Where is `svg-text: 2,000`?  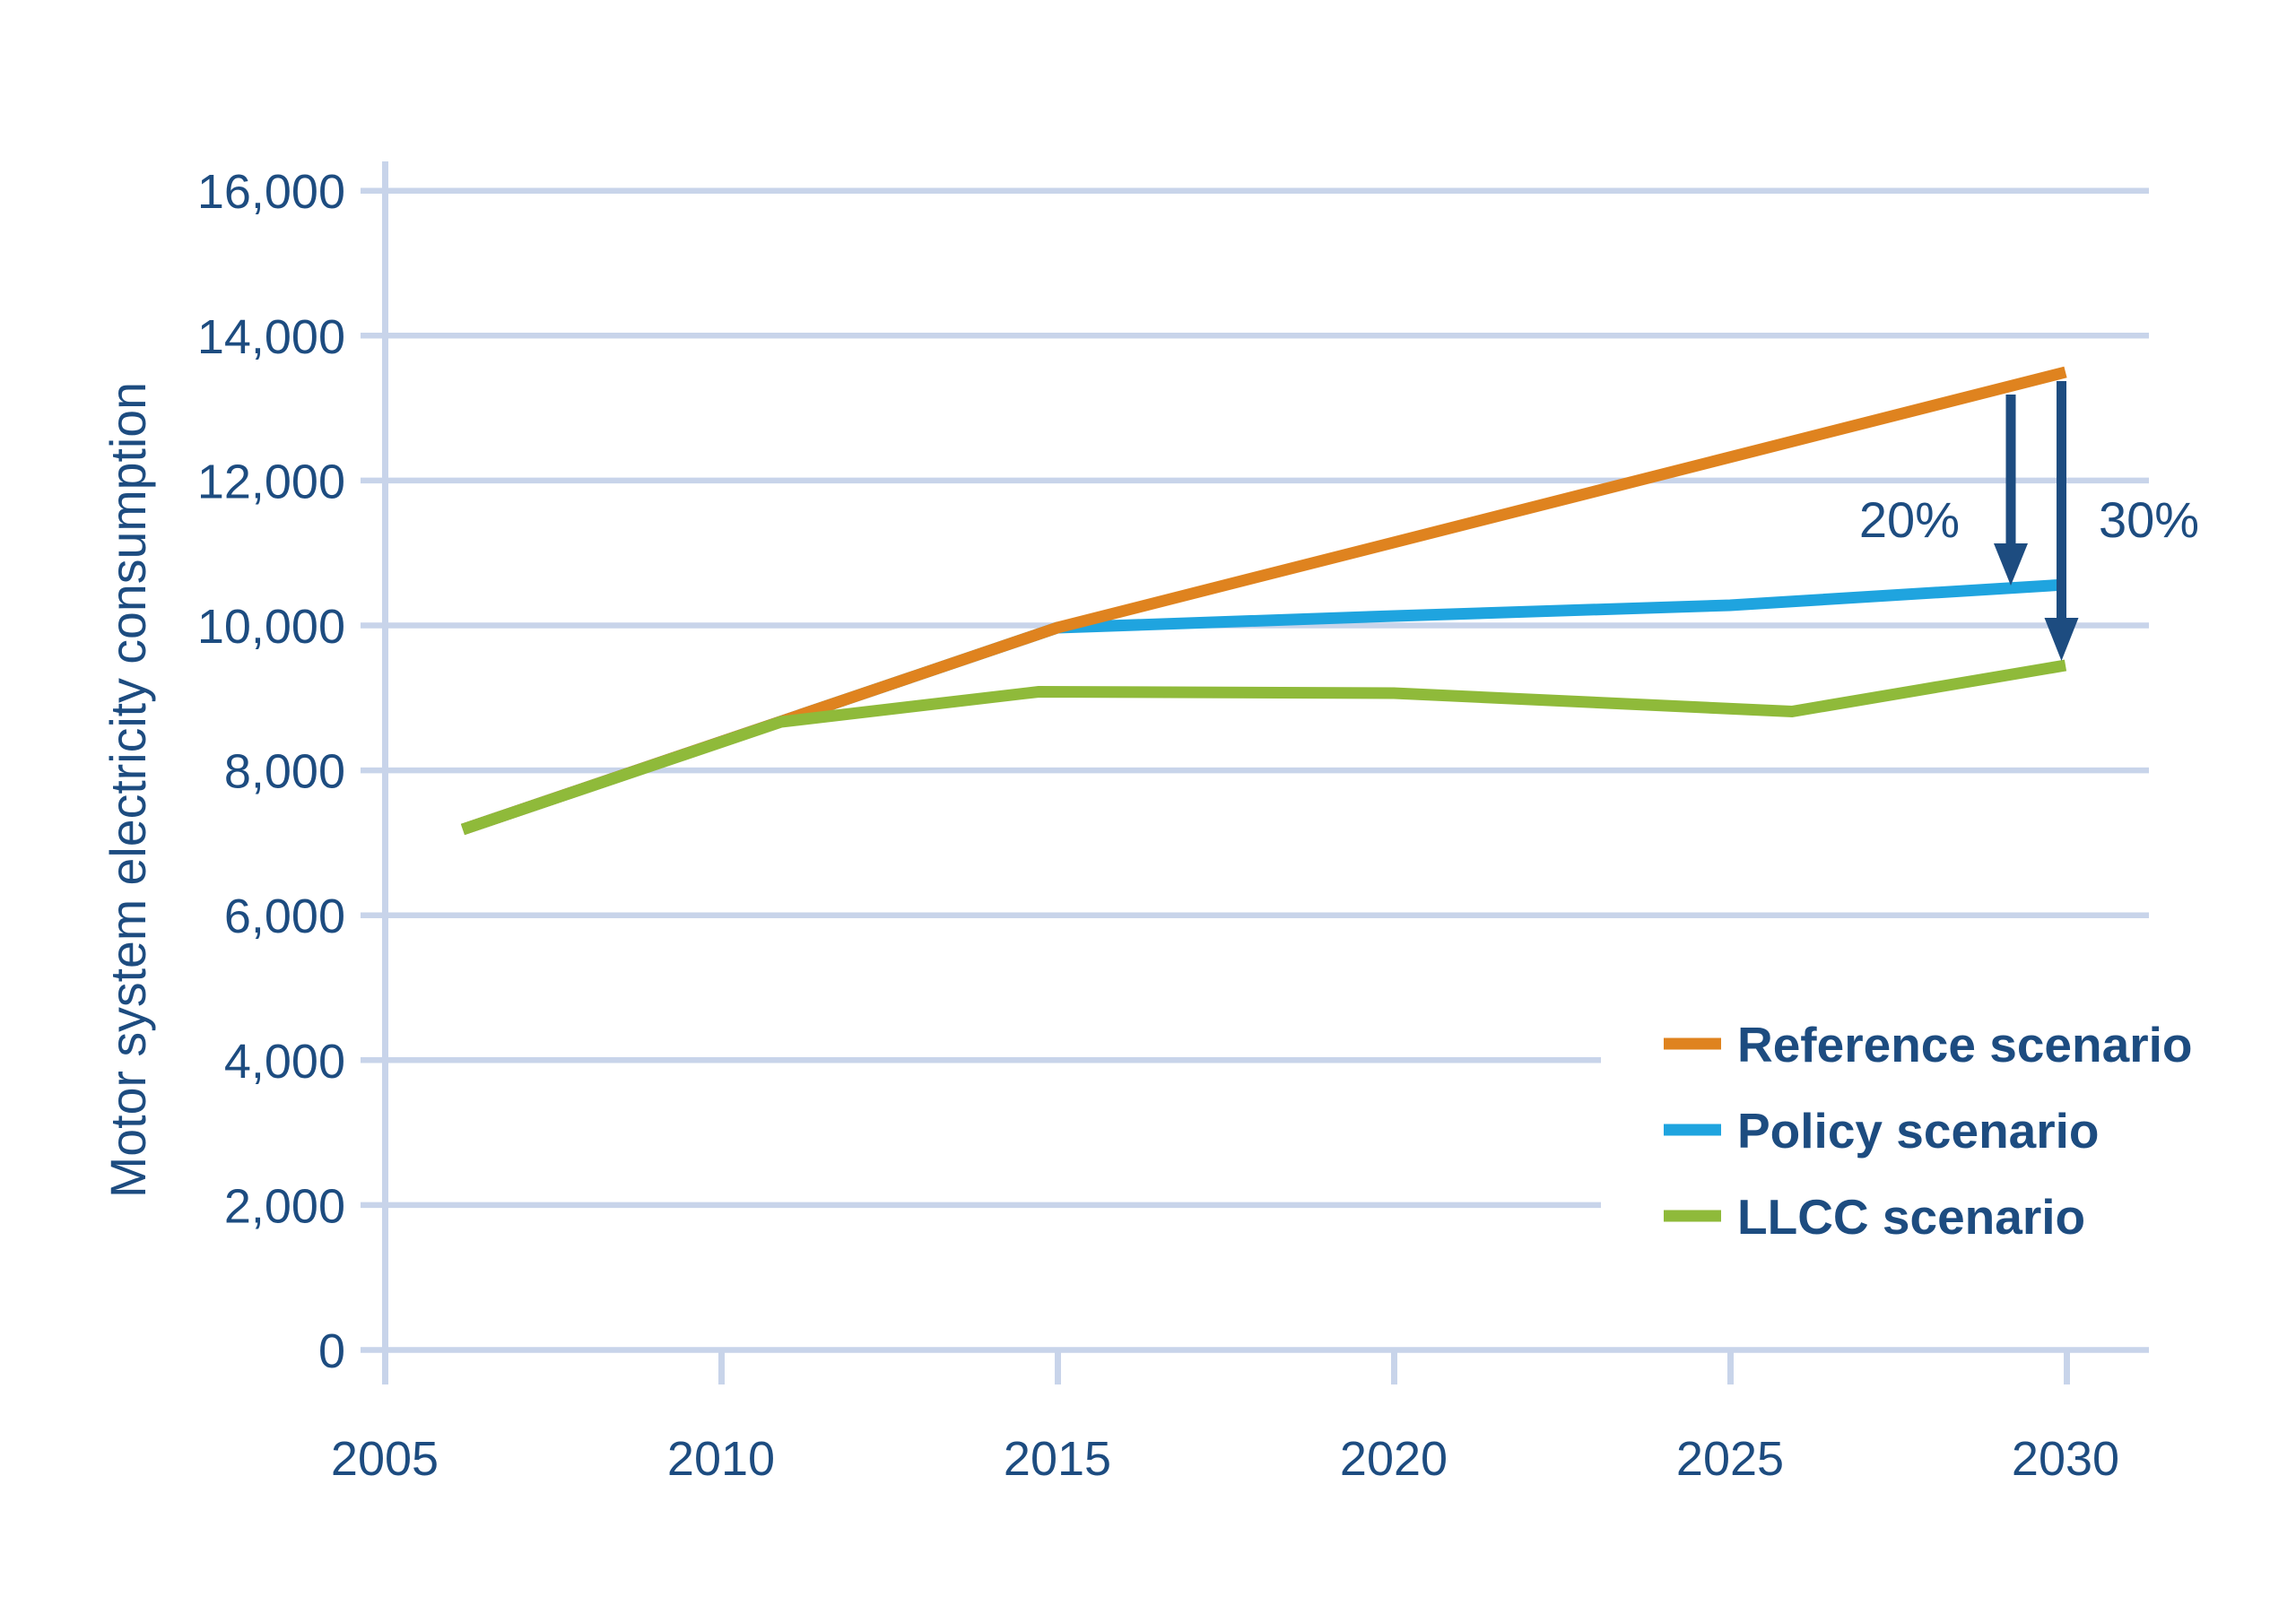
svg-text: 2,000 is located at coordinates (284, 1206).